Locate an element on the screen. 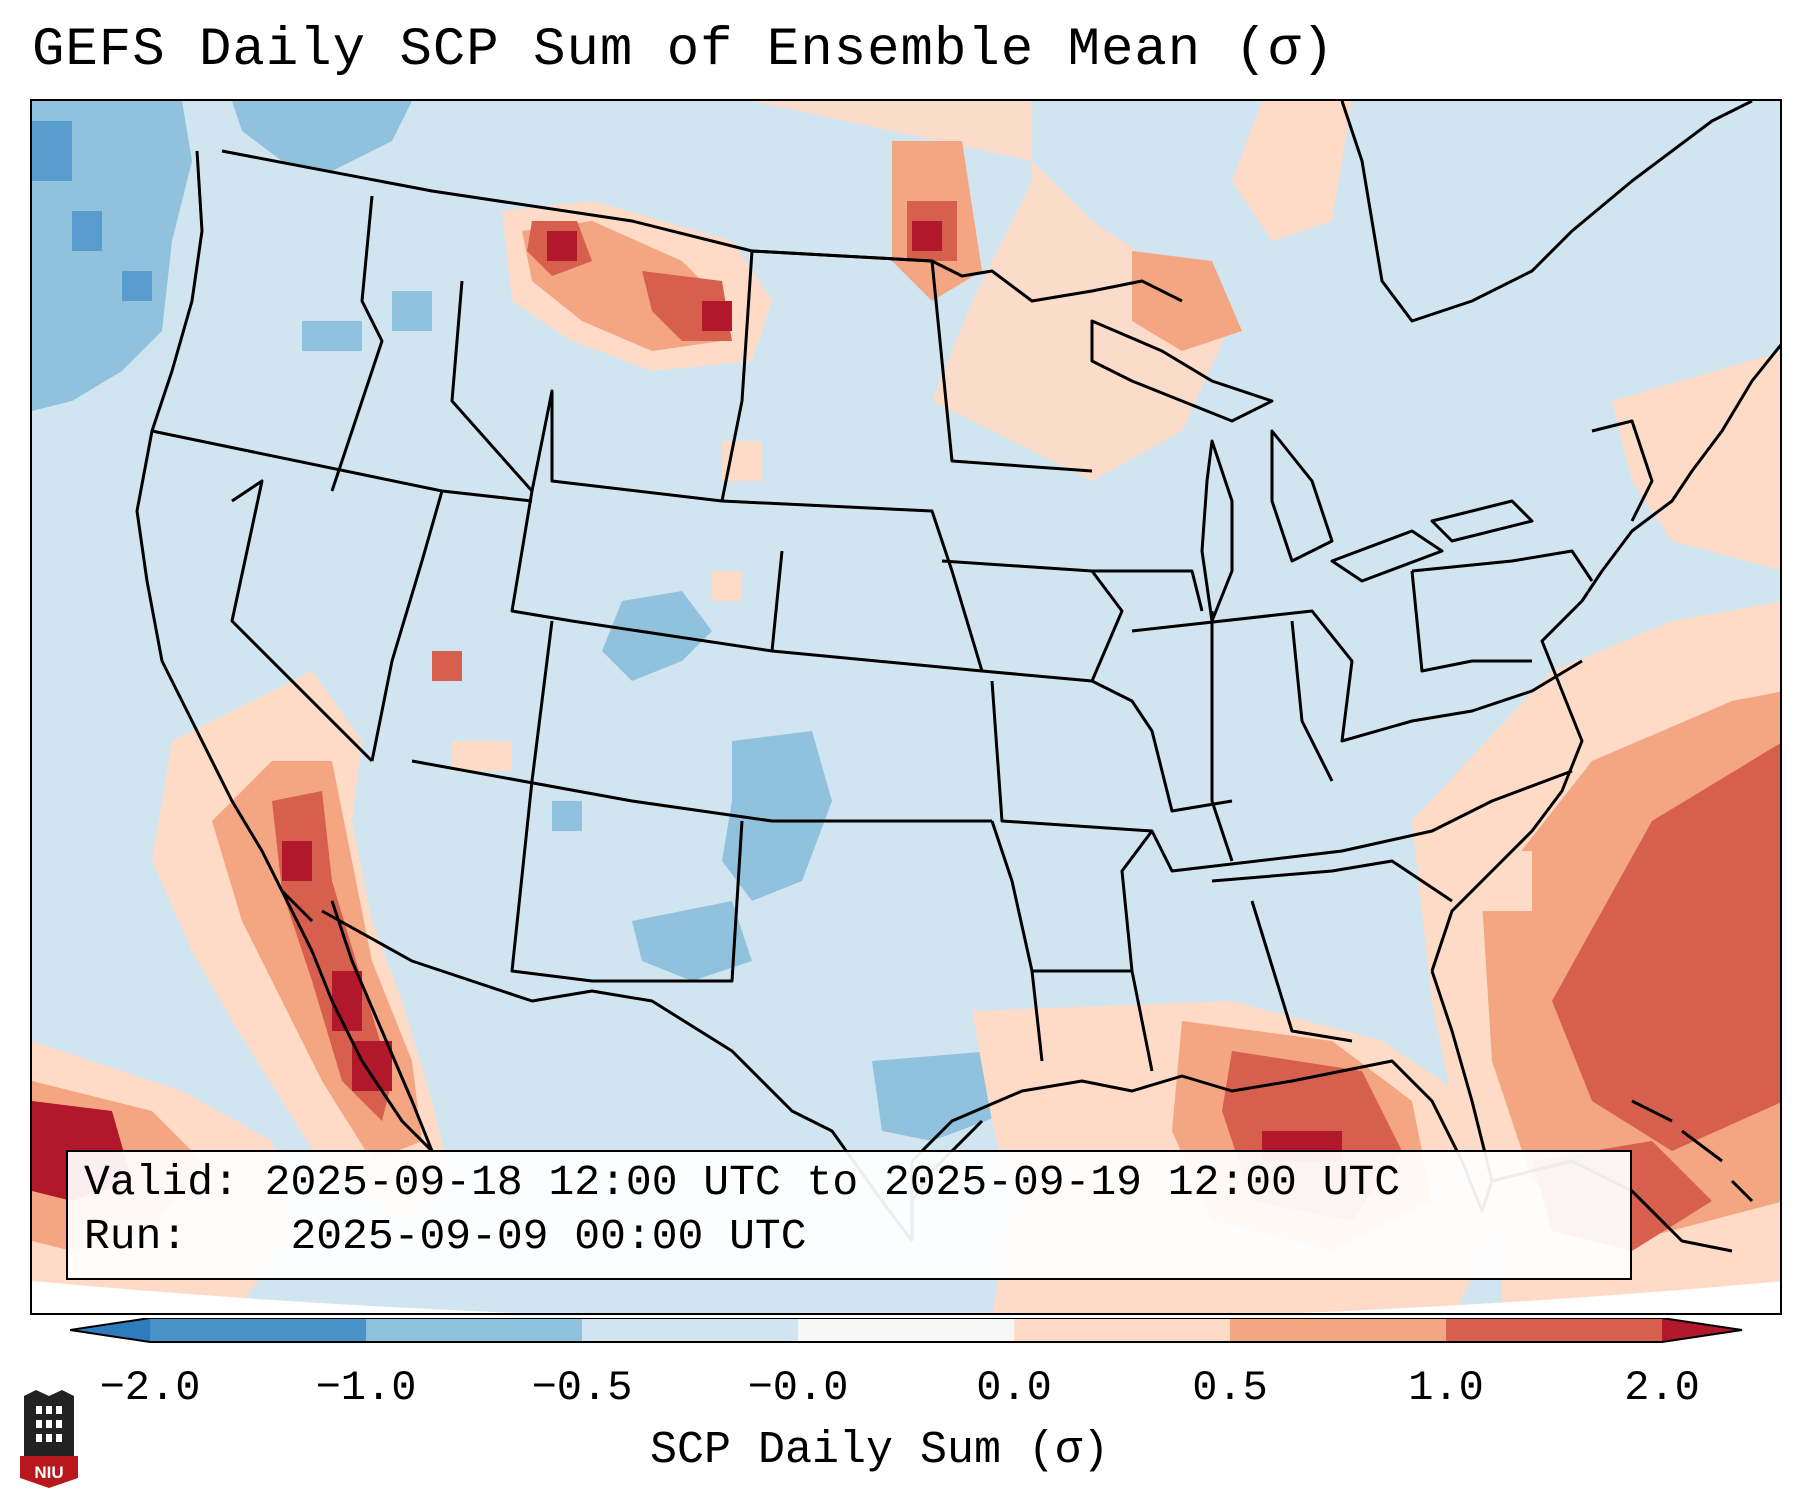  colorbar-tick: 0.0 is located at coordinates (1014, 1388).